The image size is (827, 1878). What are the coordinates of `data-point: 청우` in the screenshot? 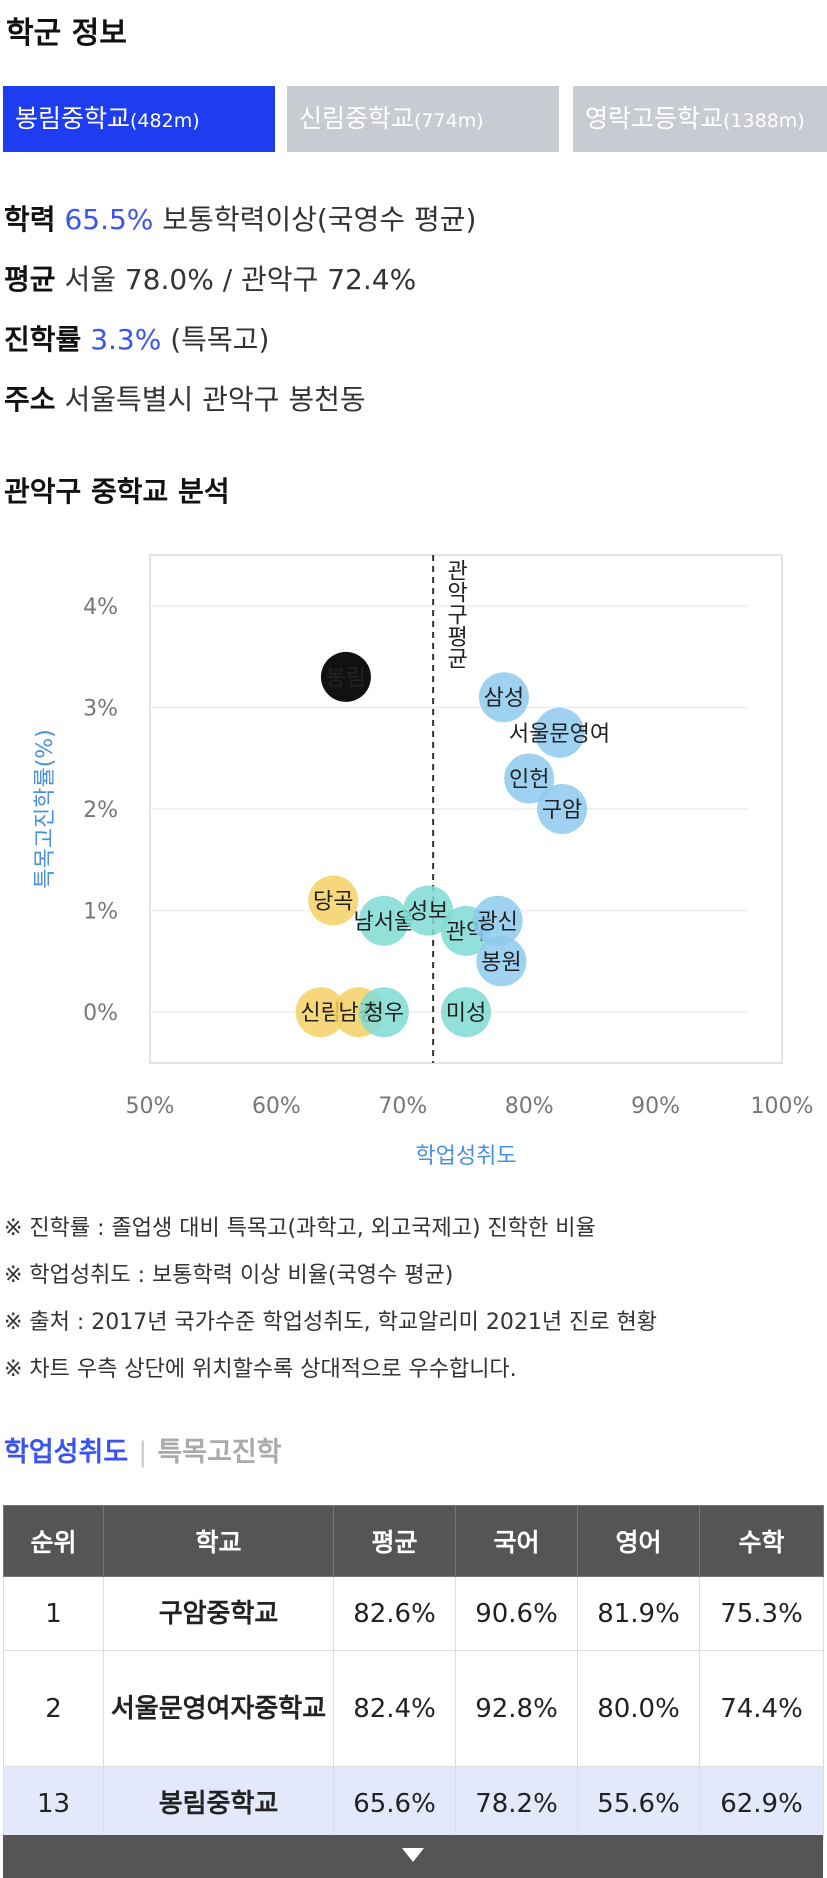 It's located at (383, 1012).